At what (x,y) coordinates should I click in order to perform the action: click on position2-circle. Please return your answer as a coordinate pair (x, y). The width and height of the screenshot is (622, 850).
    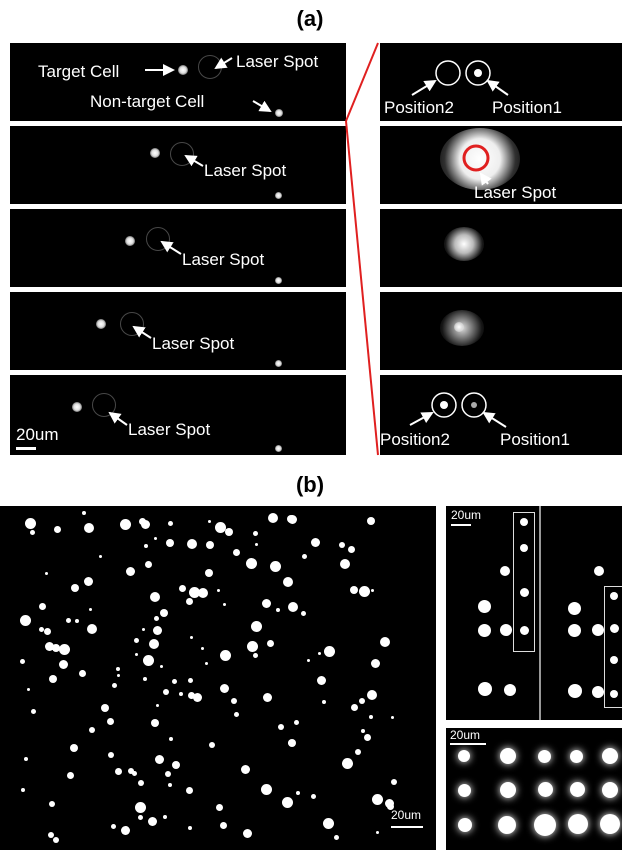
    Looking at the image, I should click on (448, 73).